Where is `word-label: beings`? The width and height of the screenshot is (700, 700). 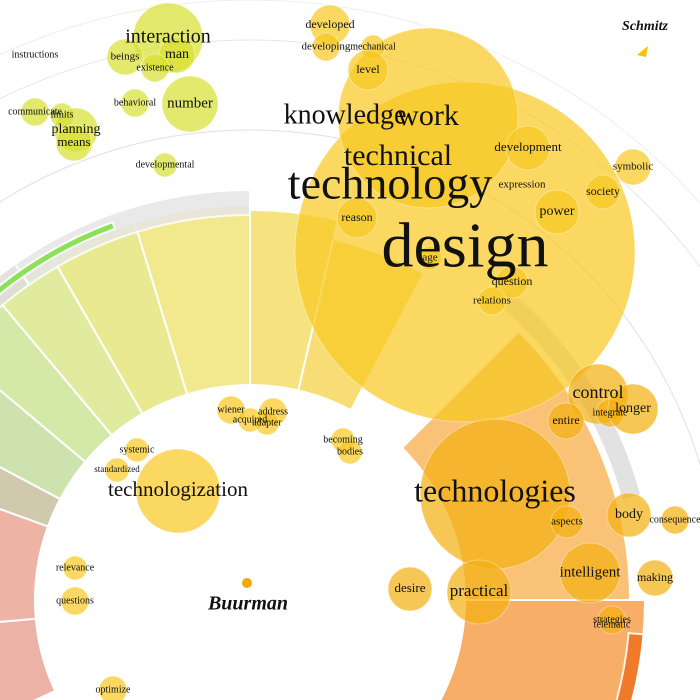
word-label: beings is located at coordinates (125, 57).